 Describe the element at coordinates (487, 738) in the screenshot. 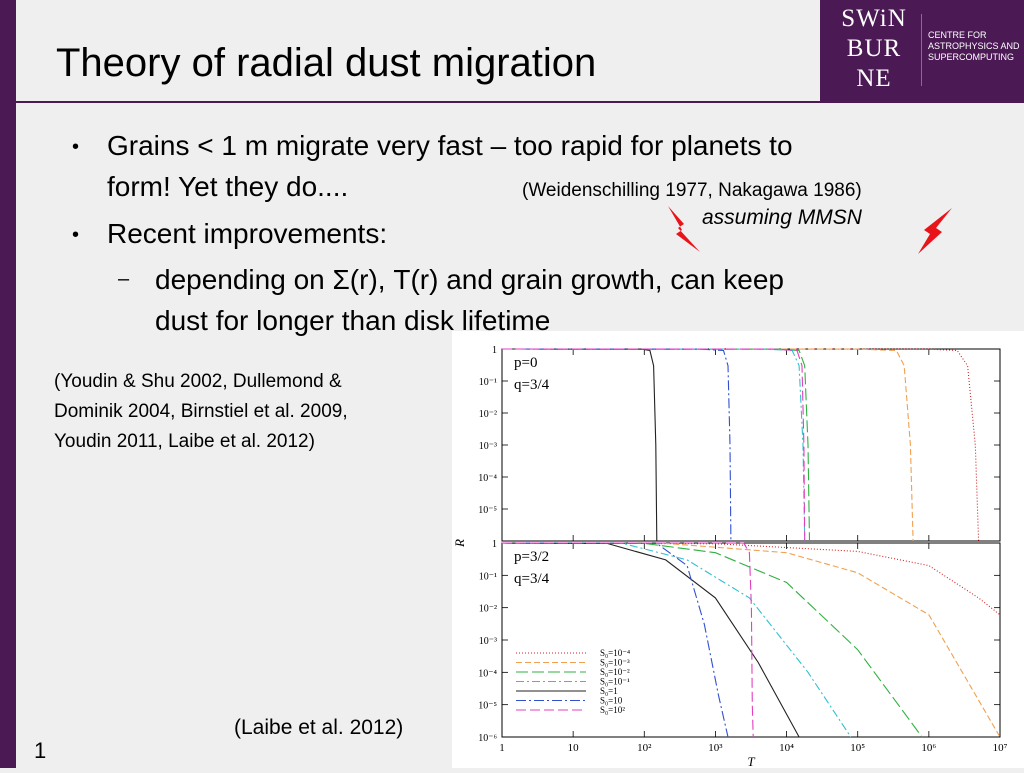

I see `y-tick-label: 10⁻⁶` at that location.